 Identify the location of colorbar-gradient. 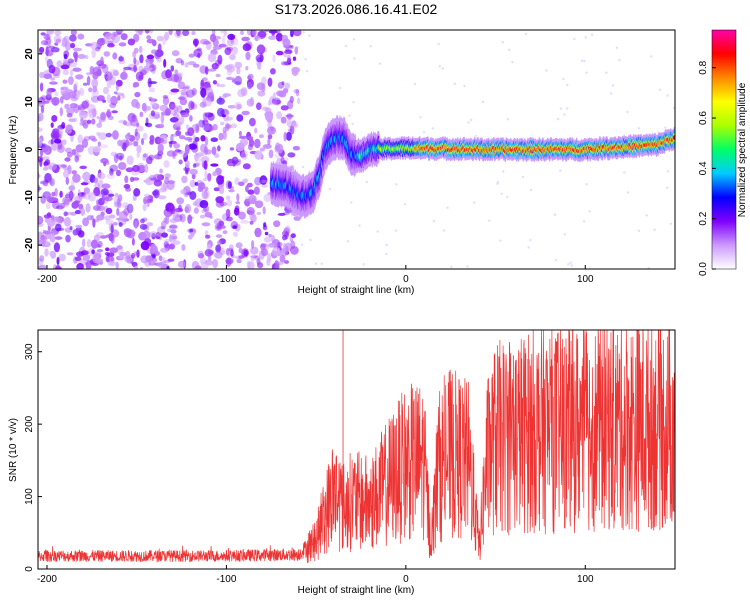
(724, 149).